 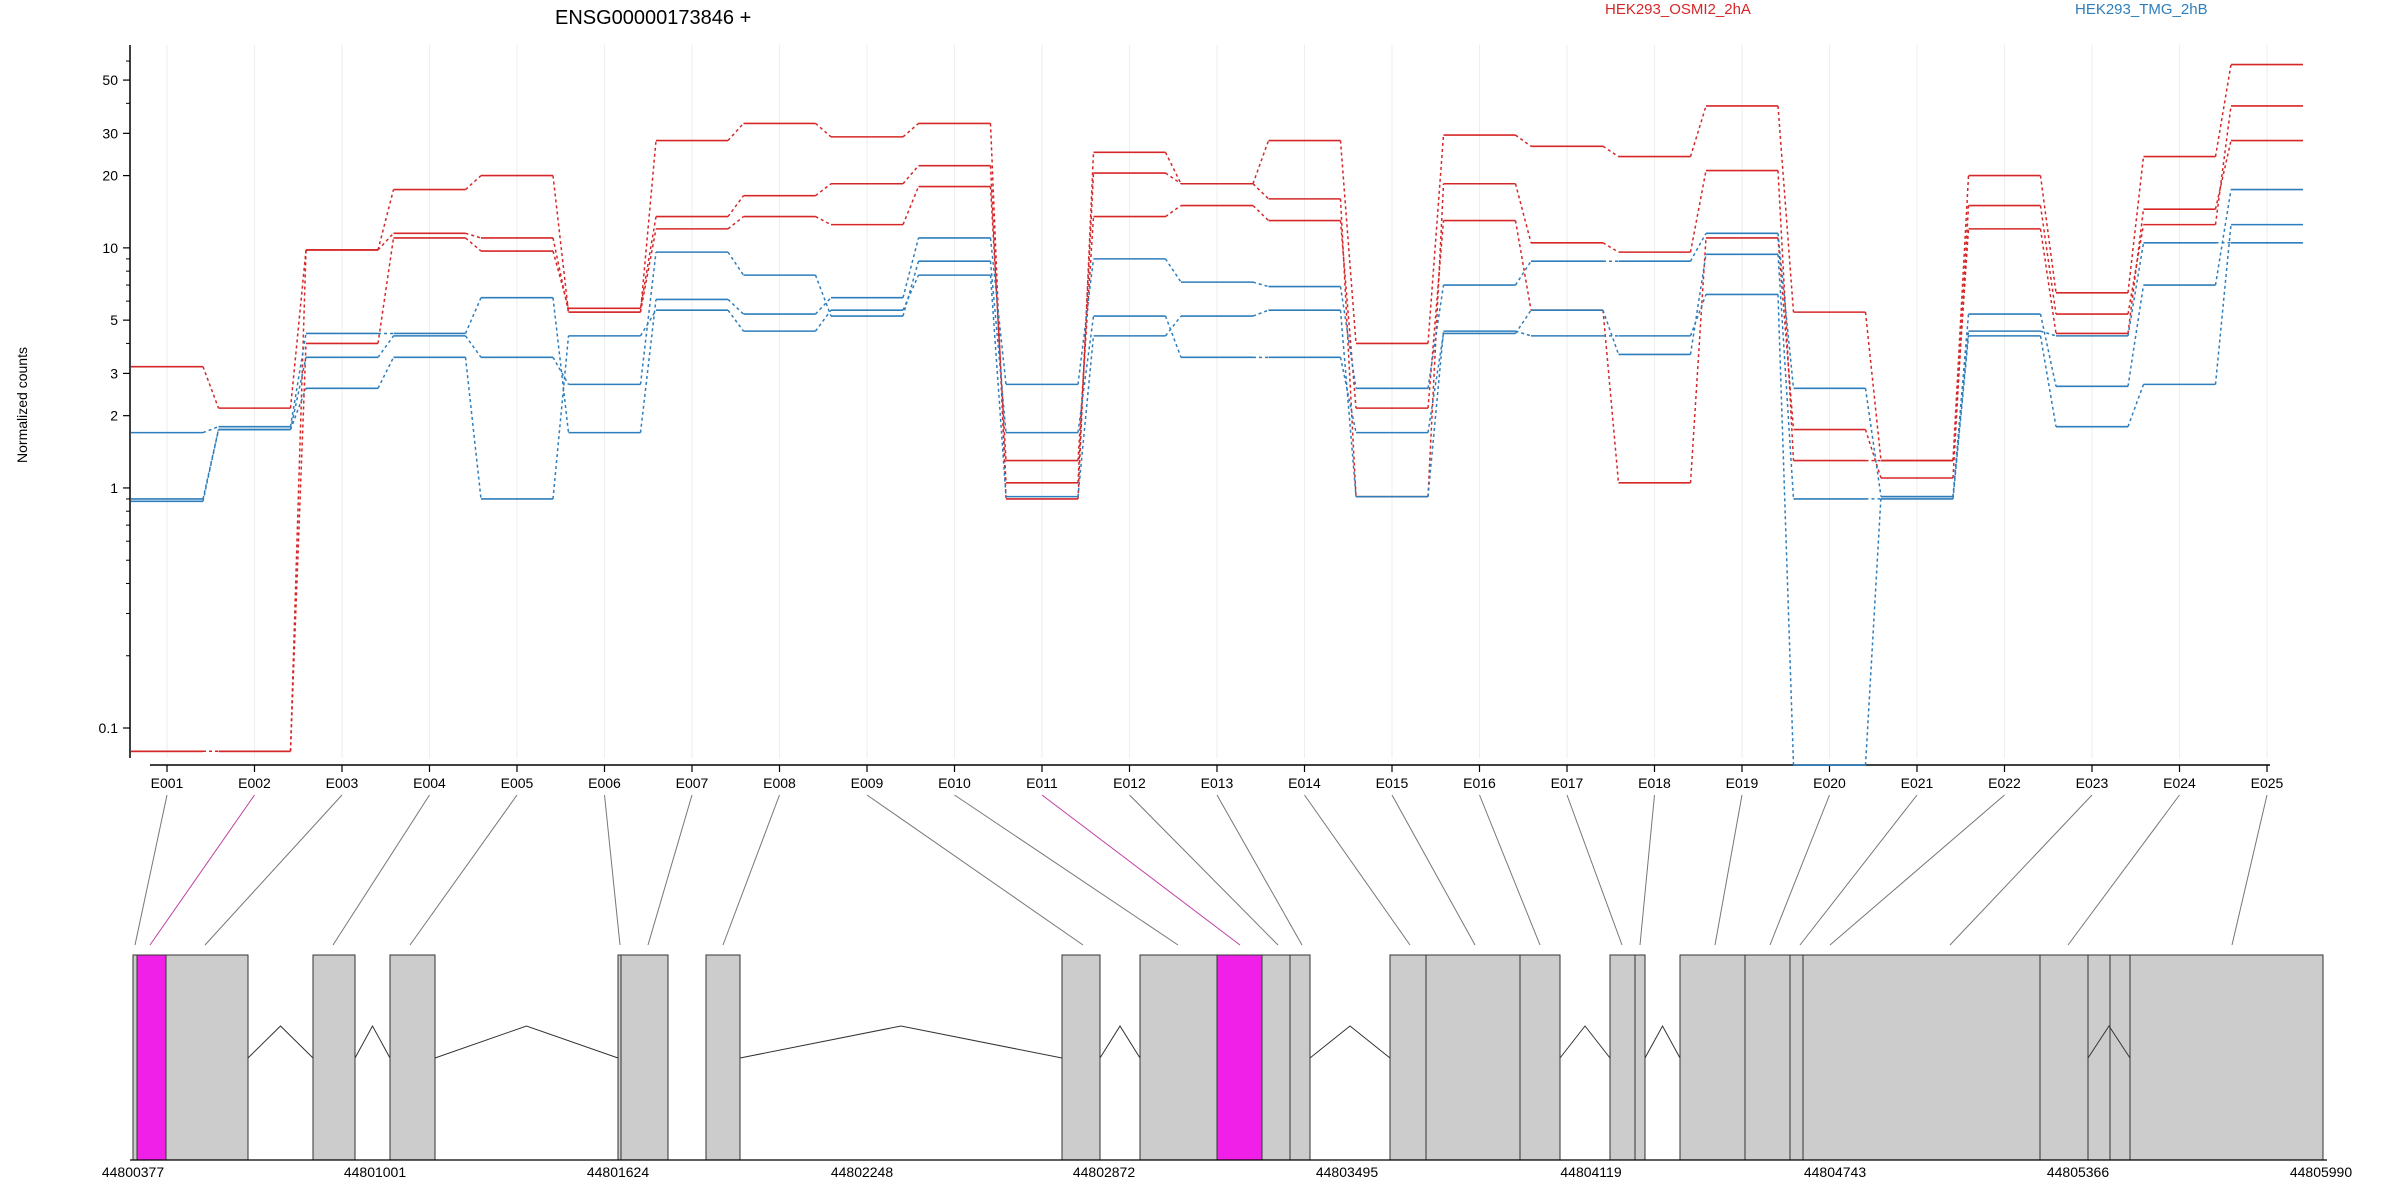 What do you see at coordinates (1239, 1057) in the screenshot?
I see `highlighted-exon` at bounding box center [1239, 1057].